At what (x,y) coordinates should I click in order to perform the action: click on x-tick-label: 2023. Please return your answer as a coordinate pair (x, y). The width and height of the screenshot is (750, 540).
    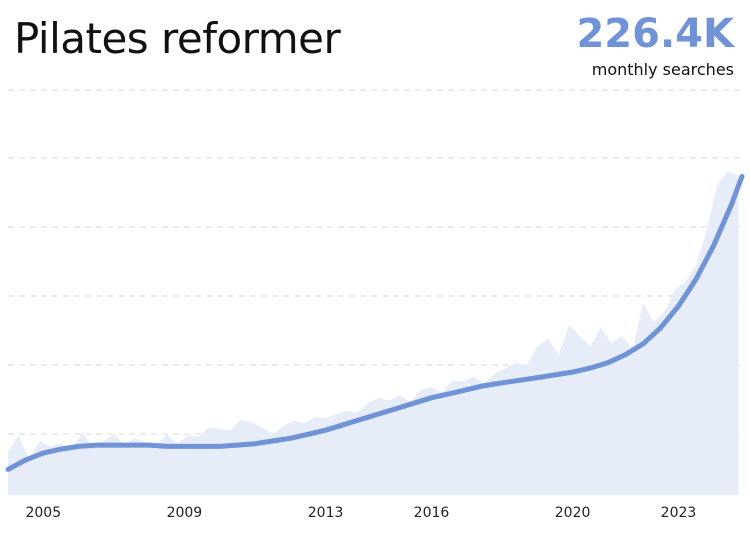
    Looking at the image, I should click on (679, 513).